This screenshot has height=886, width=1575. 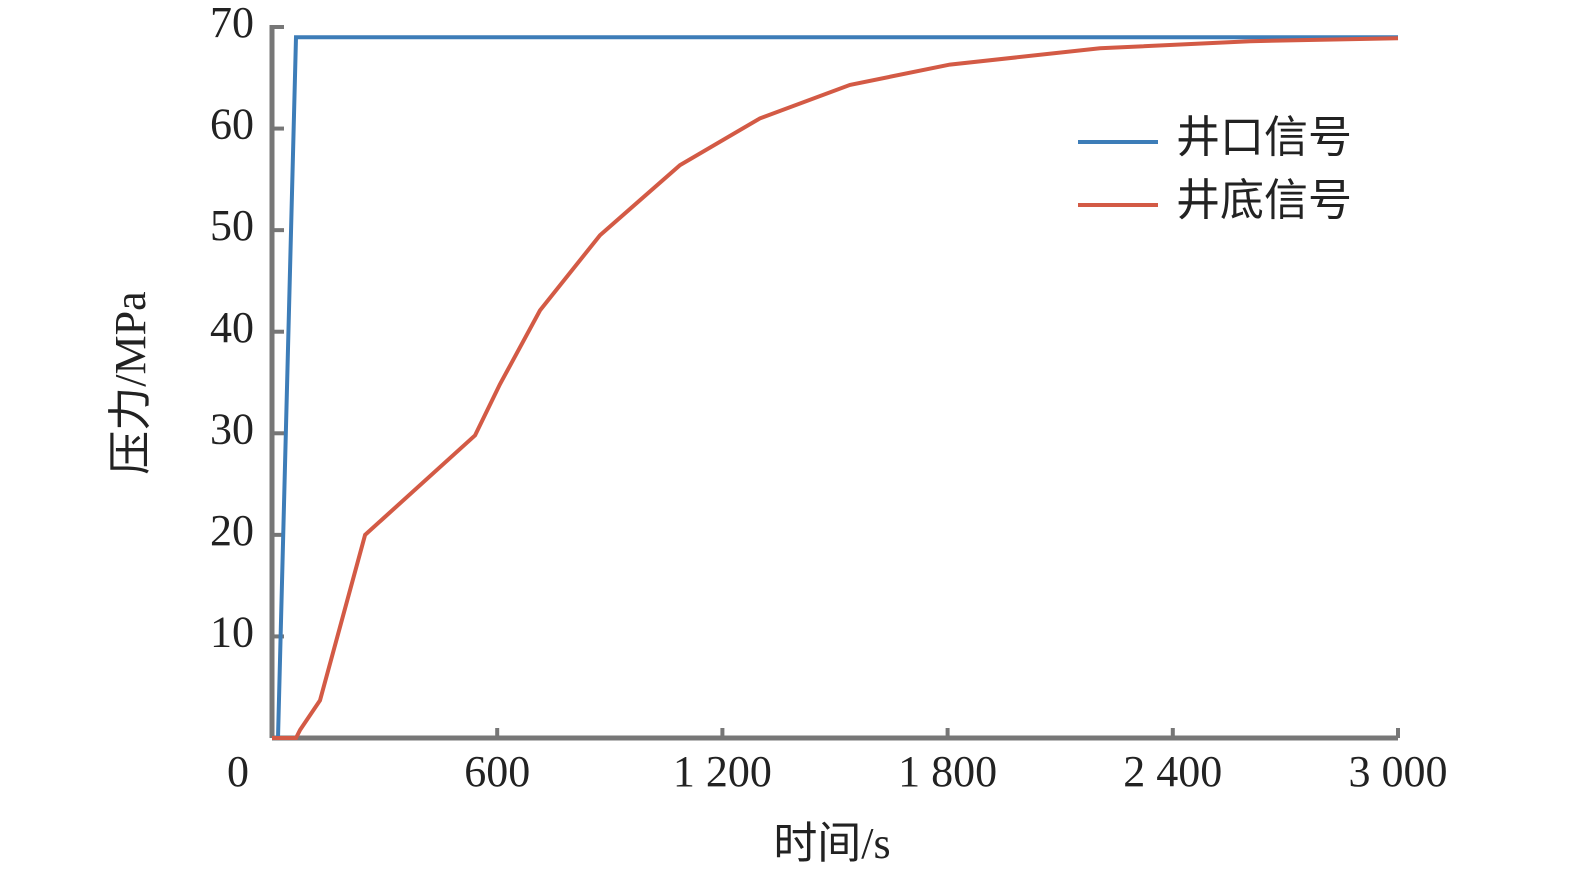 What do you see at coordinates (831, 843) in the screenshot?
I see `x-axis-label: 时间/s` at bounding box center [831, 843].